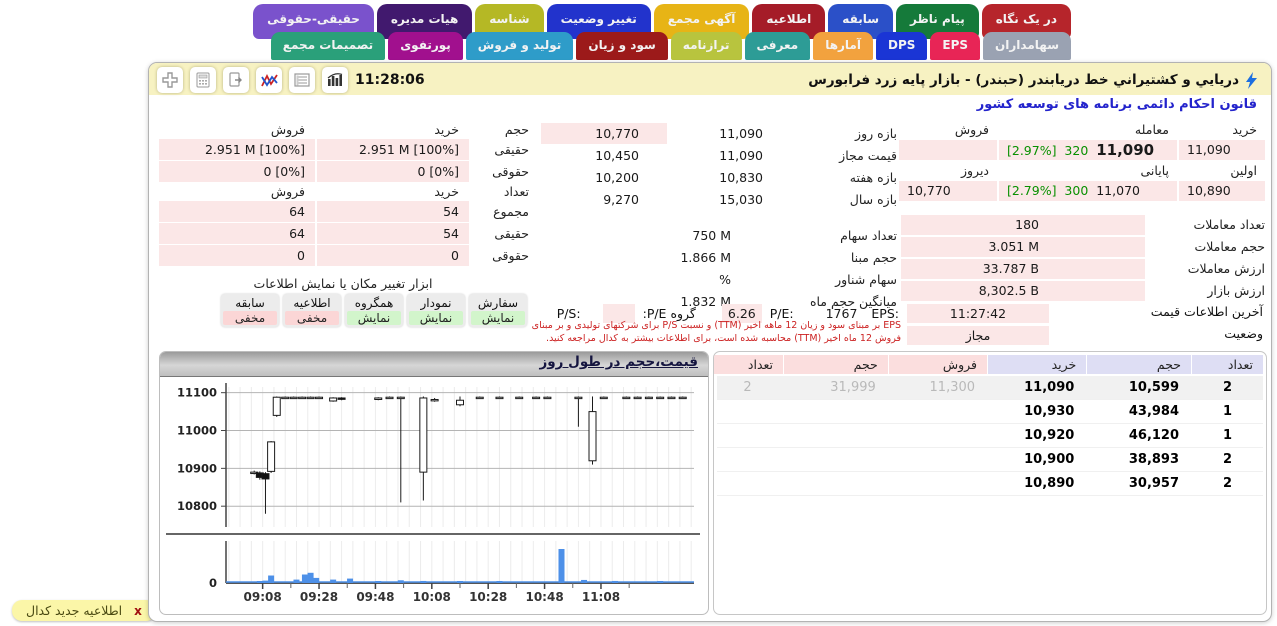  I want to click on stat-value: 1.832 M, so click(705, 301).